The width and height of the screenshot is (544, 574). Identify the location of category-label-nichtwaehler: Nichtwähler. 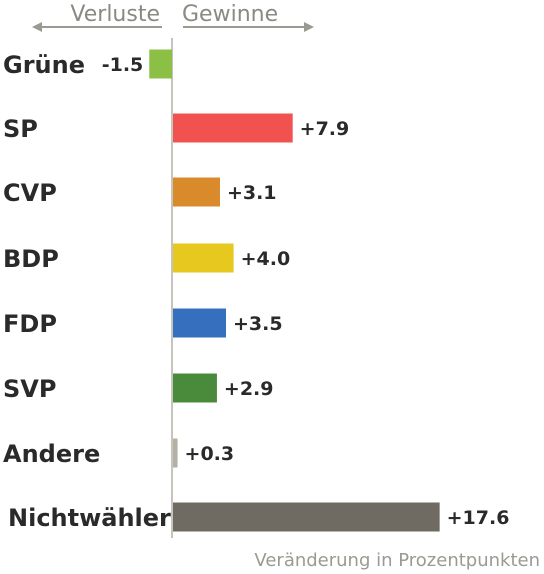
(89, 518).